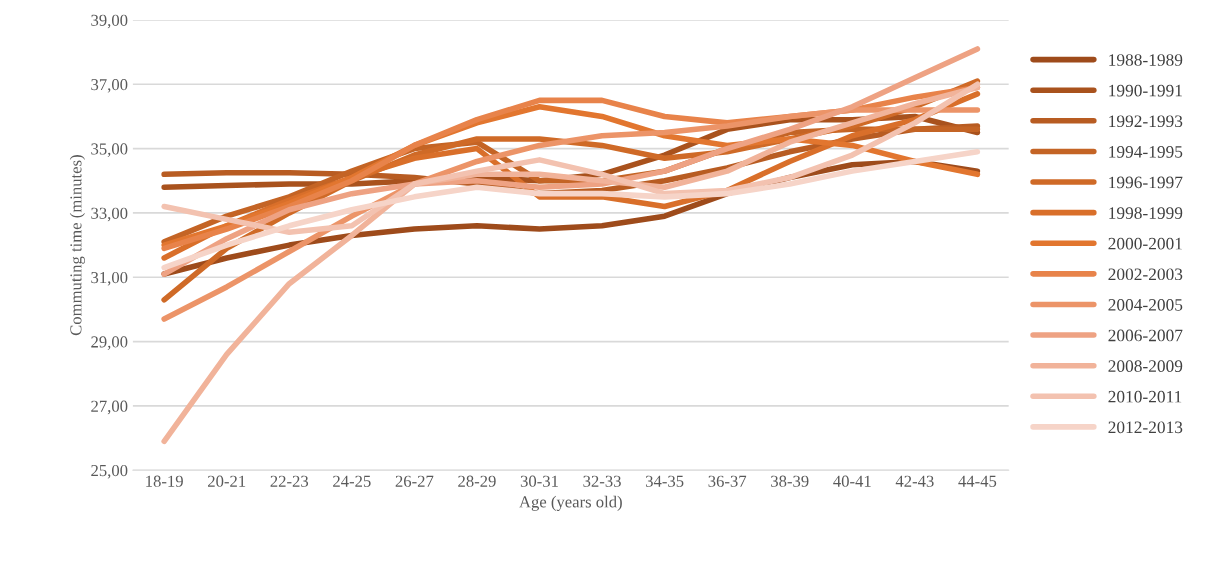 This screenshot has width=1208, height=570. What do you see at coordinates (1146, 60) in the screenshot?
I see `legend-label: 1988-1989` at bounding box center [1146, 60].